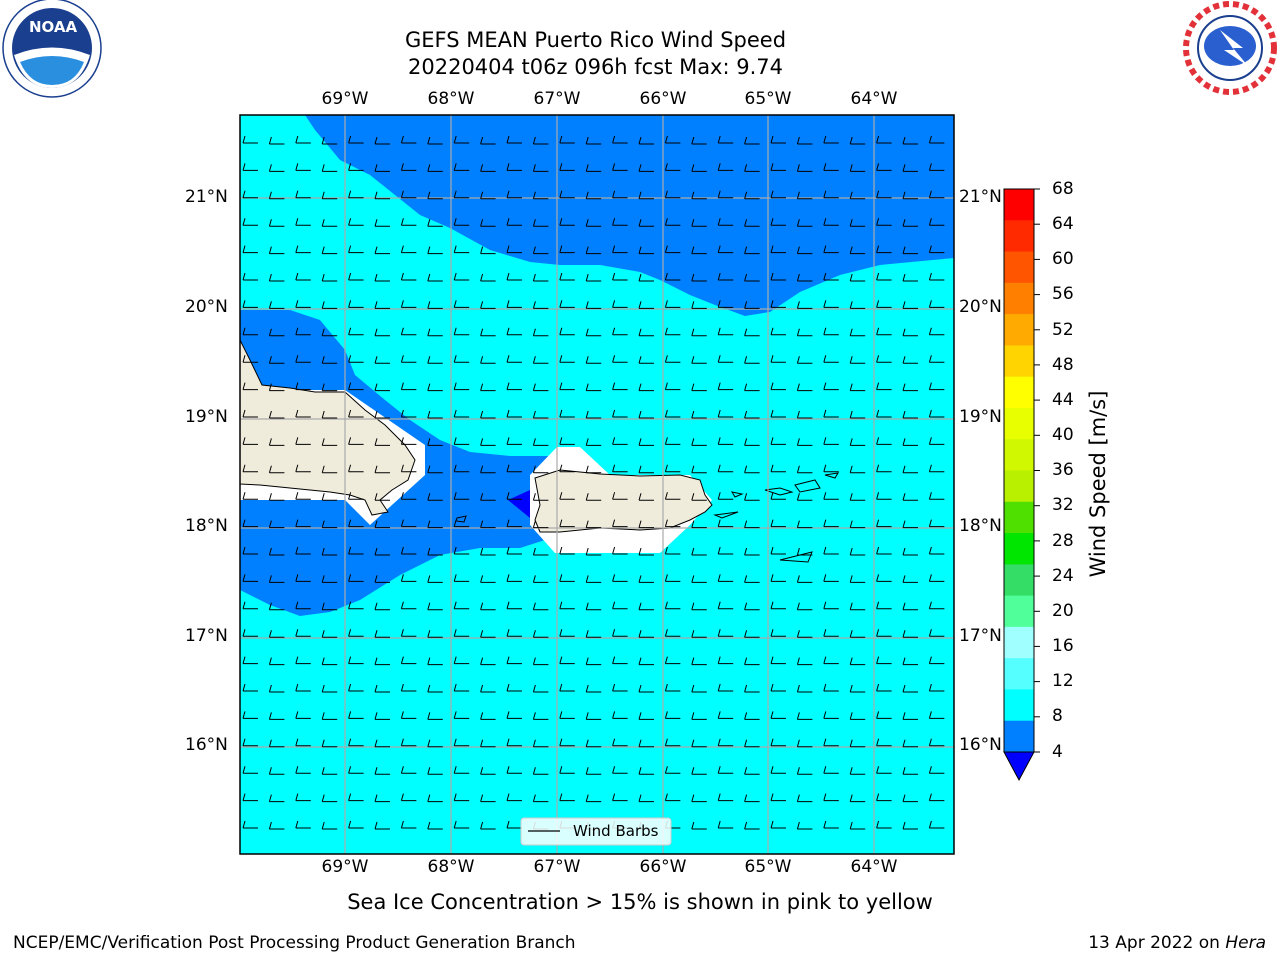  Describe the element at coordinates (557, 867) in the screenshot. I see `lon-label-bottom: 67°W` at that location.